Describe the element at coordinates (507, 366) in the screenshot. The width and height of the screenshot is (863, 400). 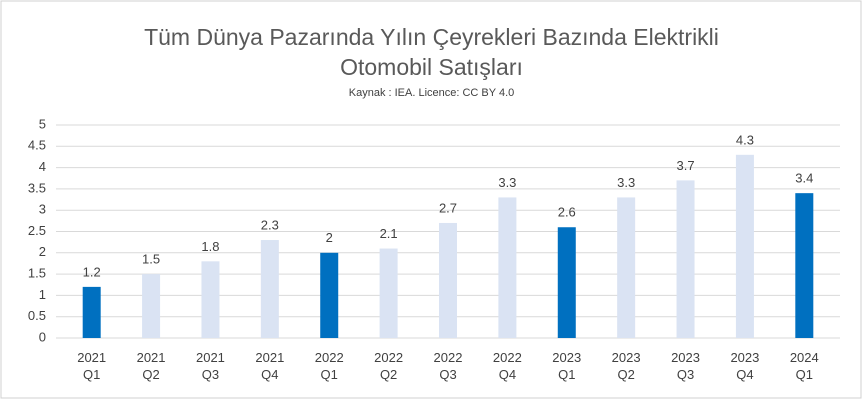
I see `x-tick-label: 2022 Q4` at that location.